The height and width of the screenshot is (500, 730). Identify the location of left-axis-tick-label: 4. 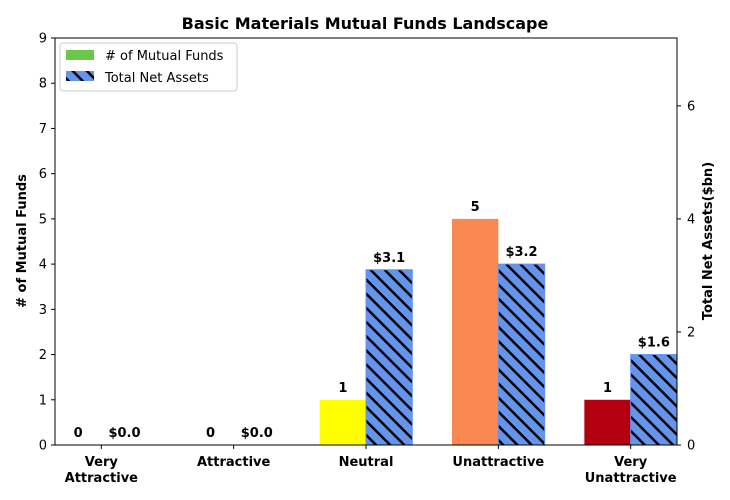
(43, 265).